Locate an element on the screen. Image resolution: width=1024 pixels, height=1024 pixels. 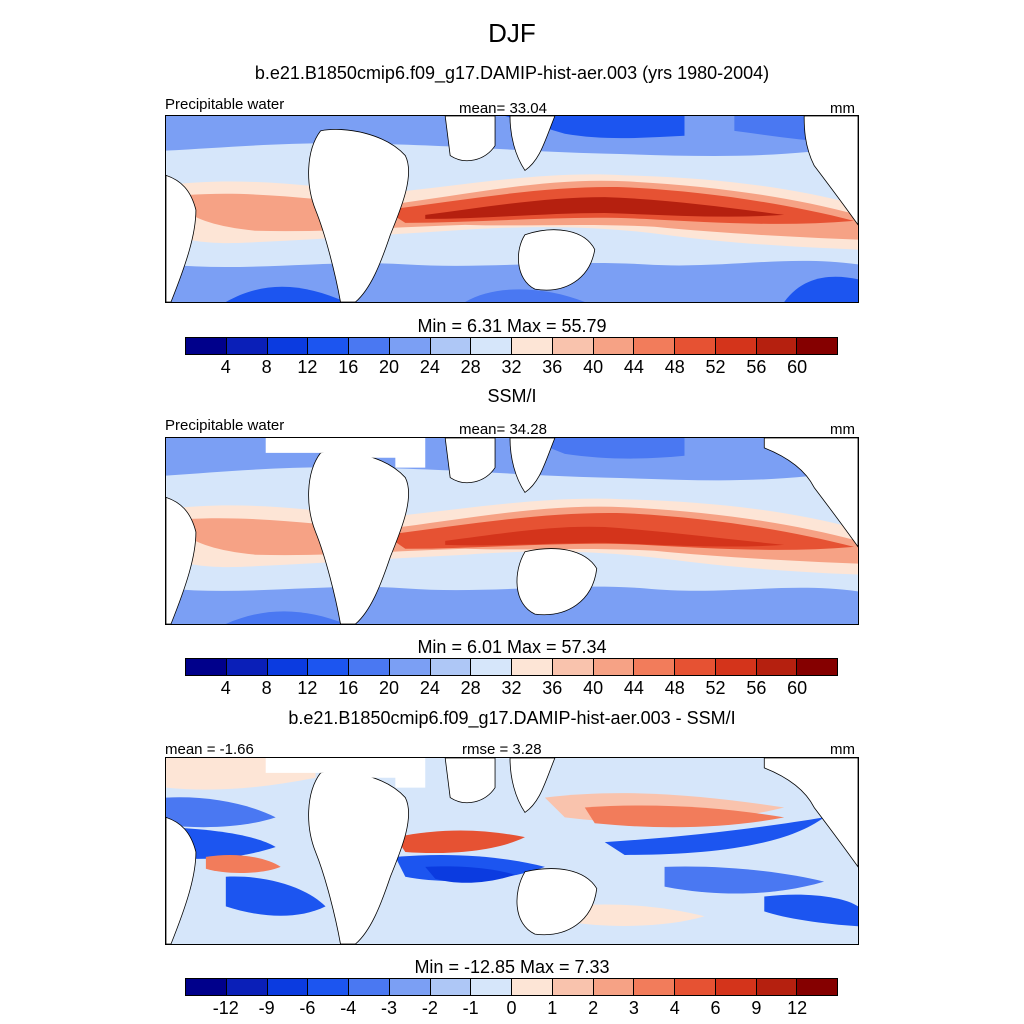
panel3-mean-label: mean = -1.66 is located at coordinates (209, 749).